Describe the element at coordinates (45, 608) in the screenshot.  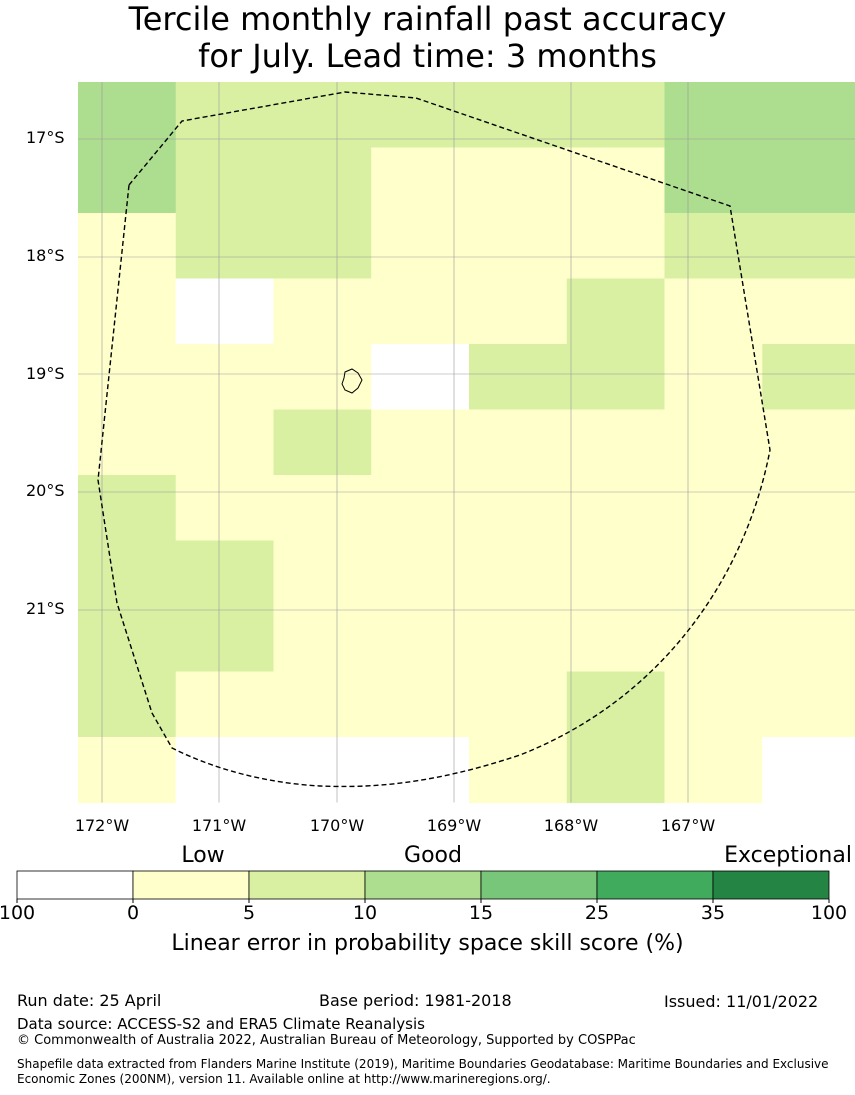
I see `lat-label-21s: 21°S` at that location.